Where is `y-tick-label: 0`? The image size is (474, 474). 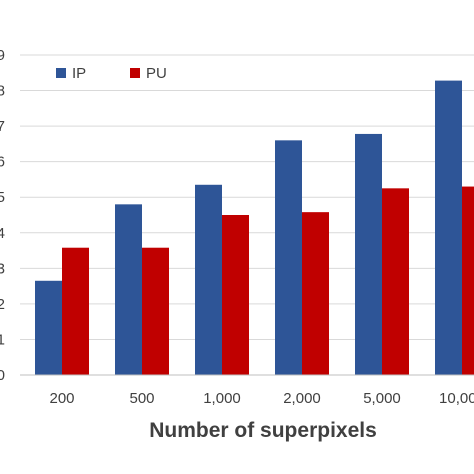
y-tick-label: 0 is located at coordinates (2, 375).